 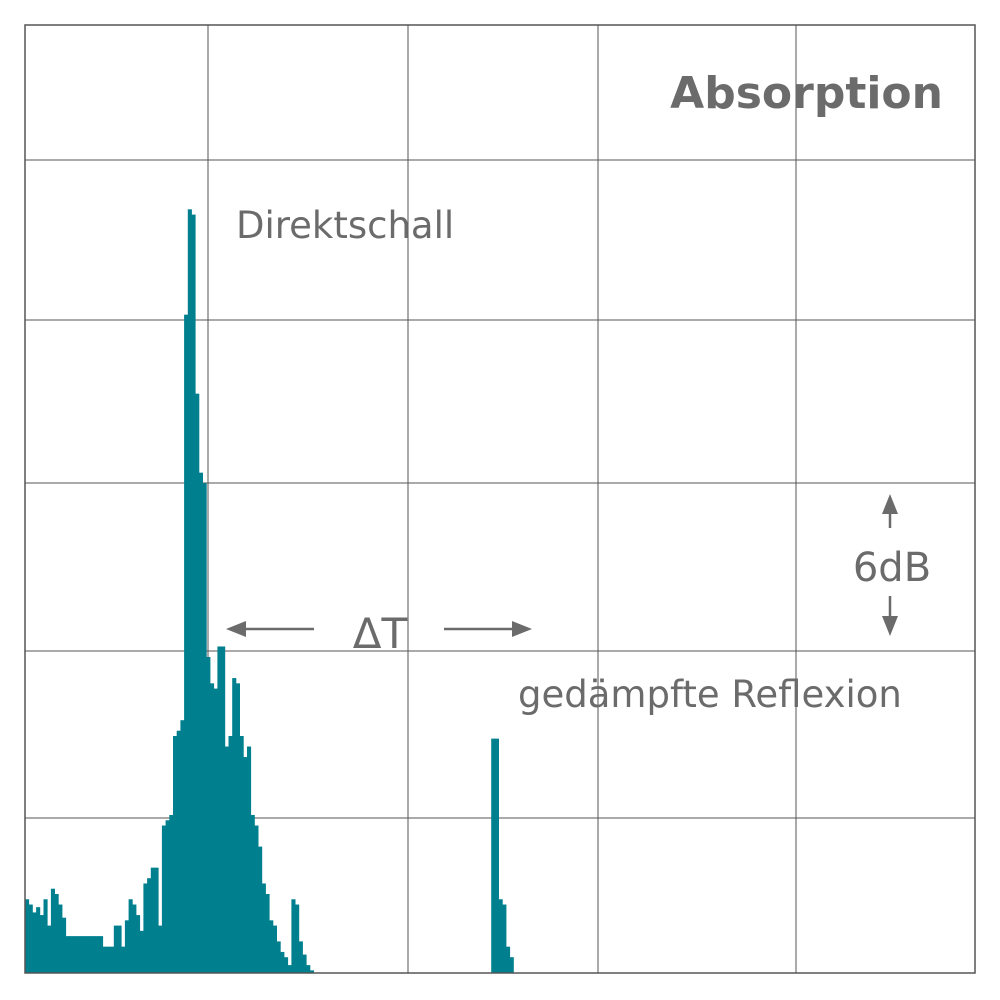 I want to click on delta-t-arrow-left, so click(x=270, y=629).